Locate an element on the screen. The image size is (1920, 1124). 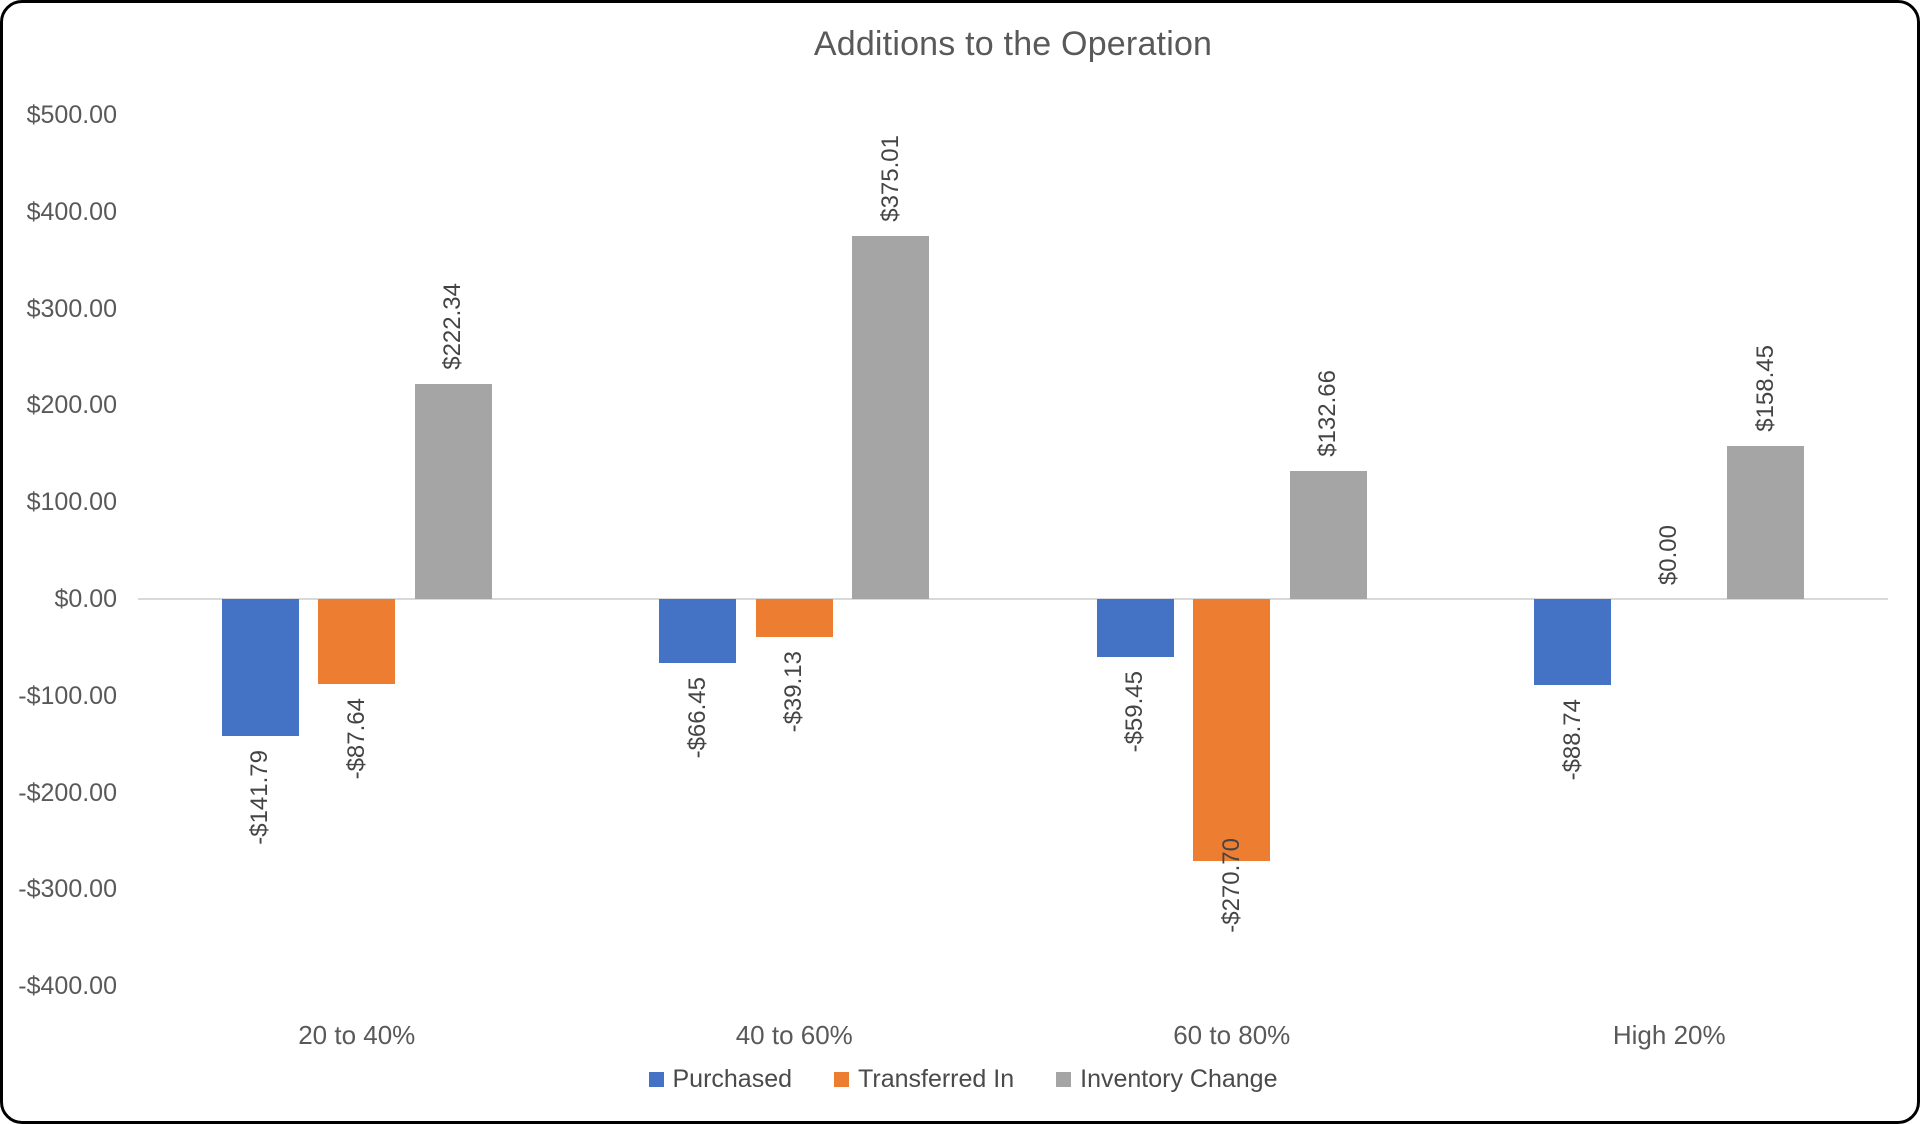
legend-item-transferred-in: Transferred In is located at coordinates (924, 1079).